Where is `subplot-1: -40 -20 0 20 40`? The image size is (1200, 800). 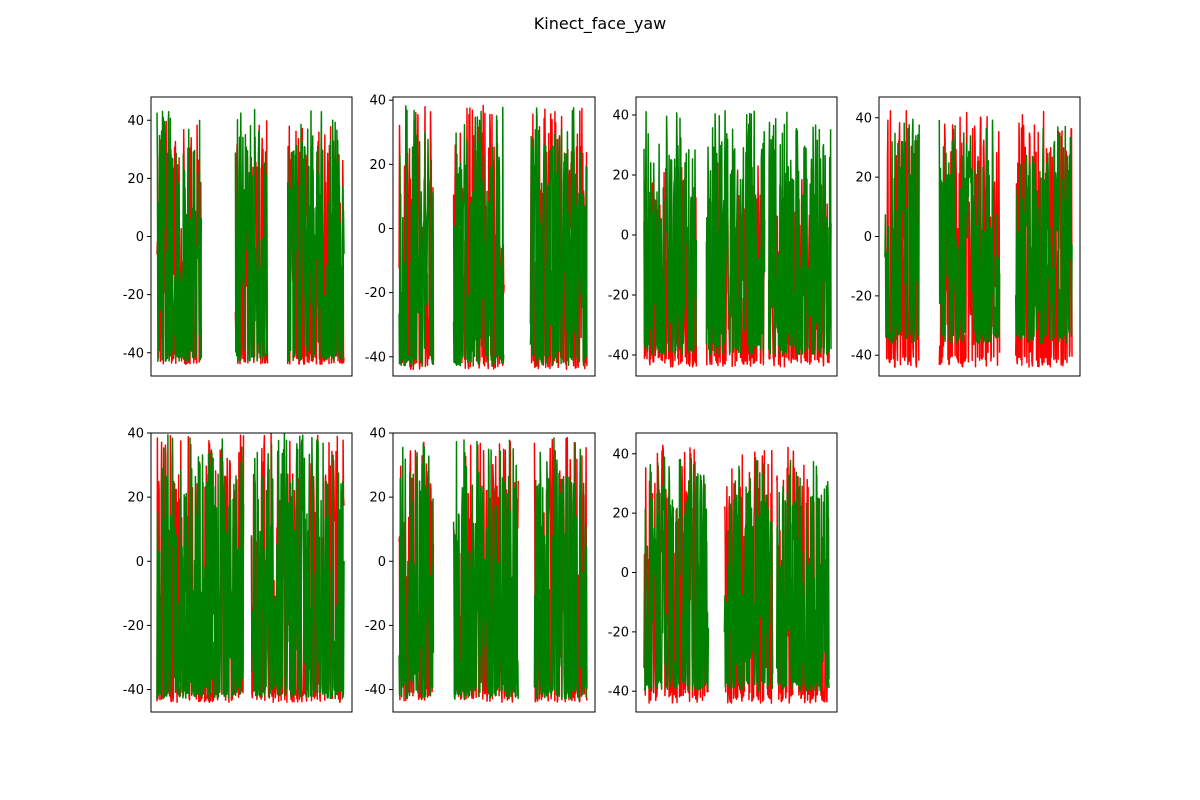
subplot-1: -40 -20 0 20 40 is located at coordinates (238, 236).